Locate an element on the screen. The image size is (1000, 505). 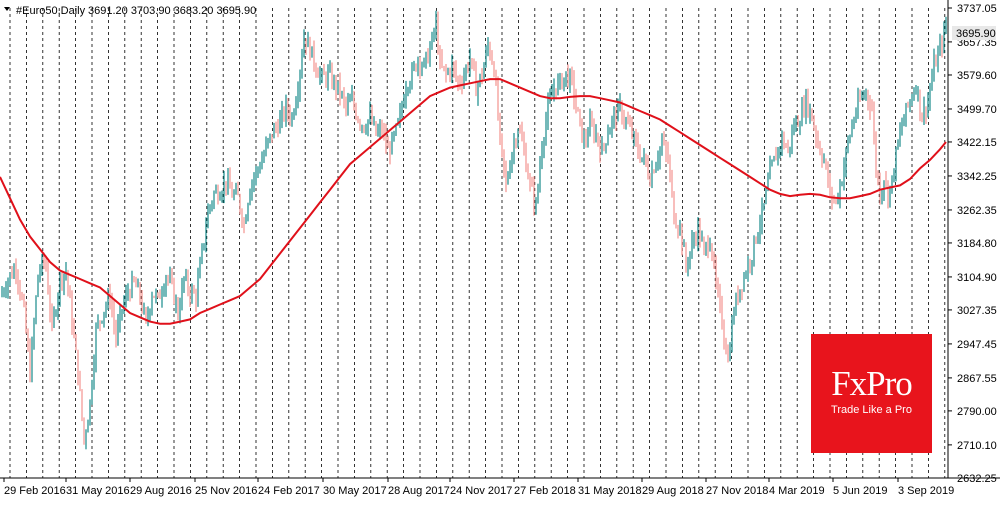
ohlc-values: 3691.20 3703.90 3683.20 3695.90 is located at coordinates (172, 11).